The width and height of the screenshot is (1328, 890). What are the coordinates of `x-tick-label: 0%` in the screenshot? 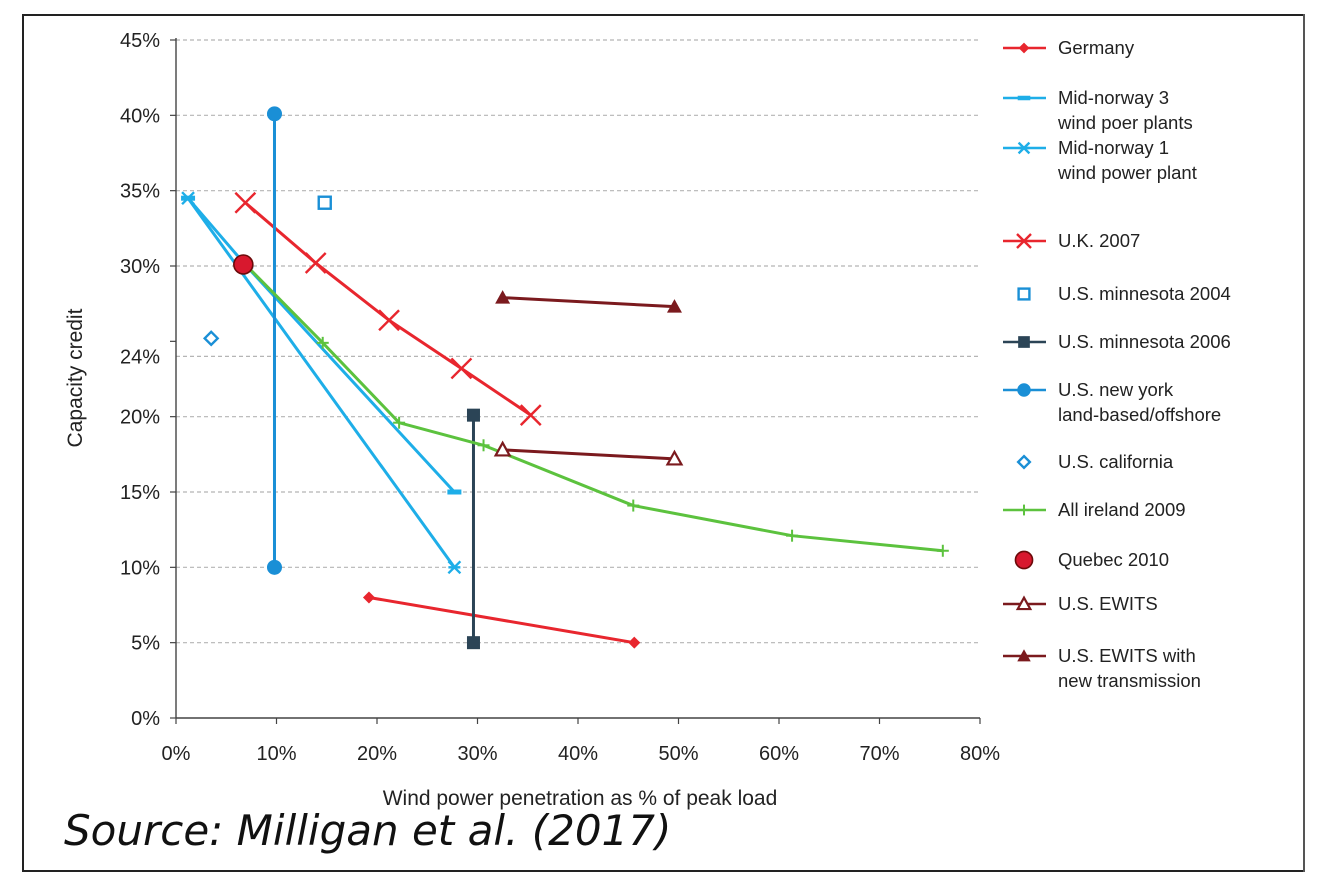 It's located at (176, 754).